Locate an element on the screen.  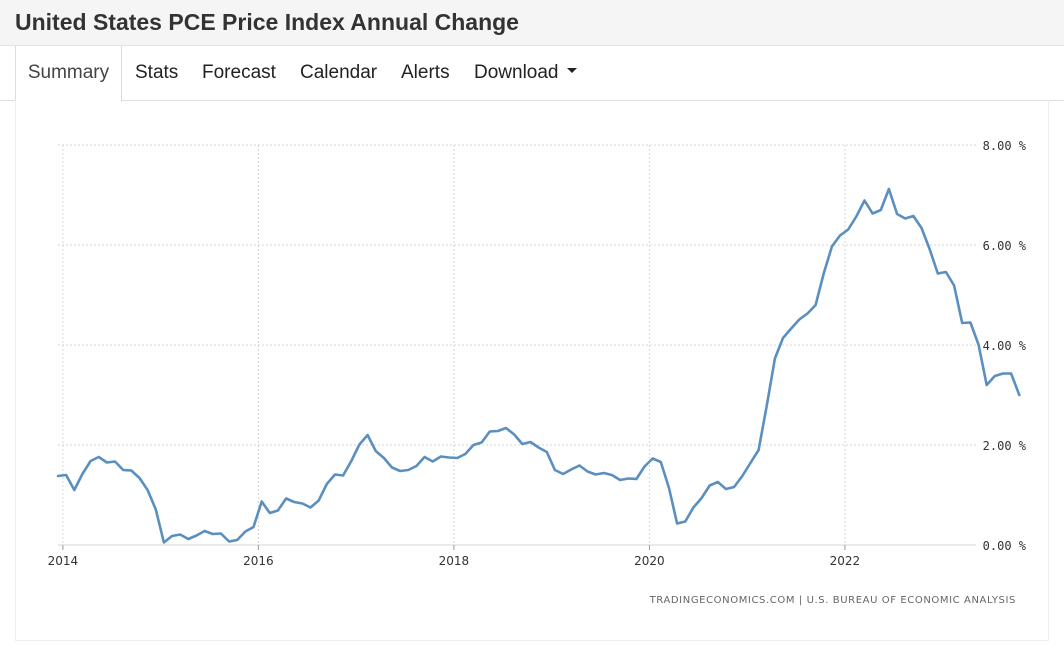
y-tick-label: 8.00 % is located at coordinates (1005, 146).